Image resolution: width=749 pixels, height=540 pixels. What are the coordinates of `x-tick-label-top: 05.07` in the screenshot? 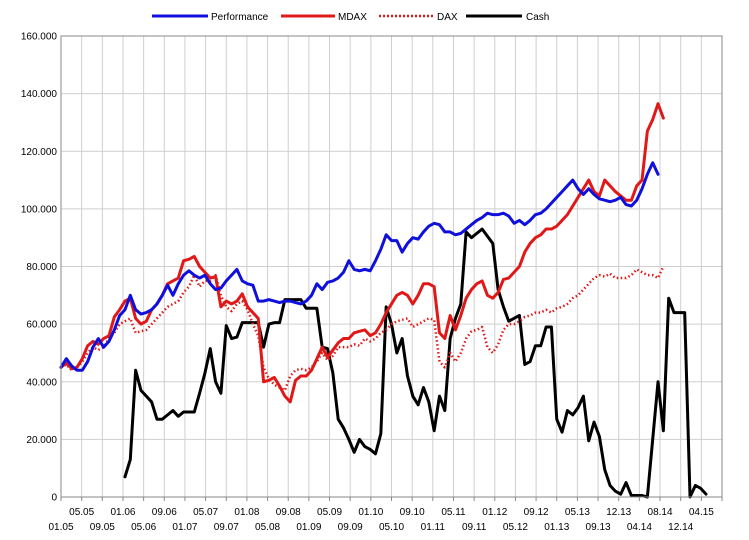 It's located at (205, 512).